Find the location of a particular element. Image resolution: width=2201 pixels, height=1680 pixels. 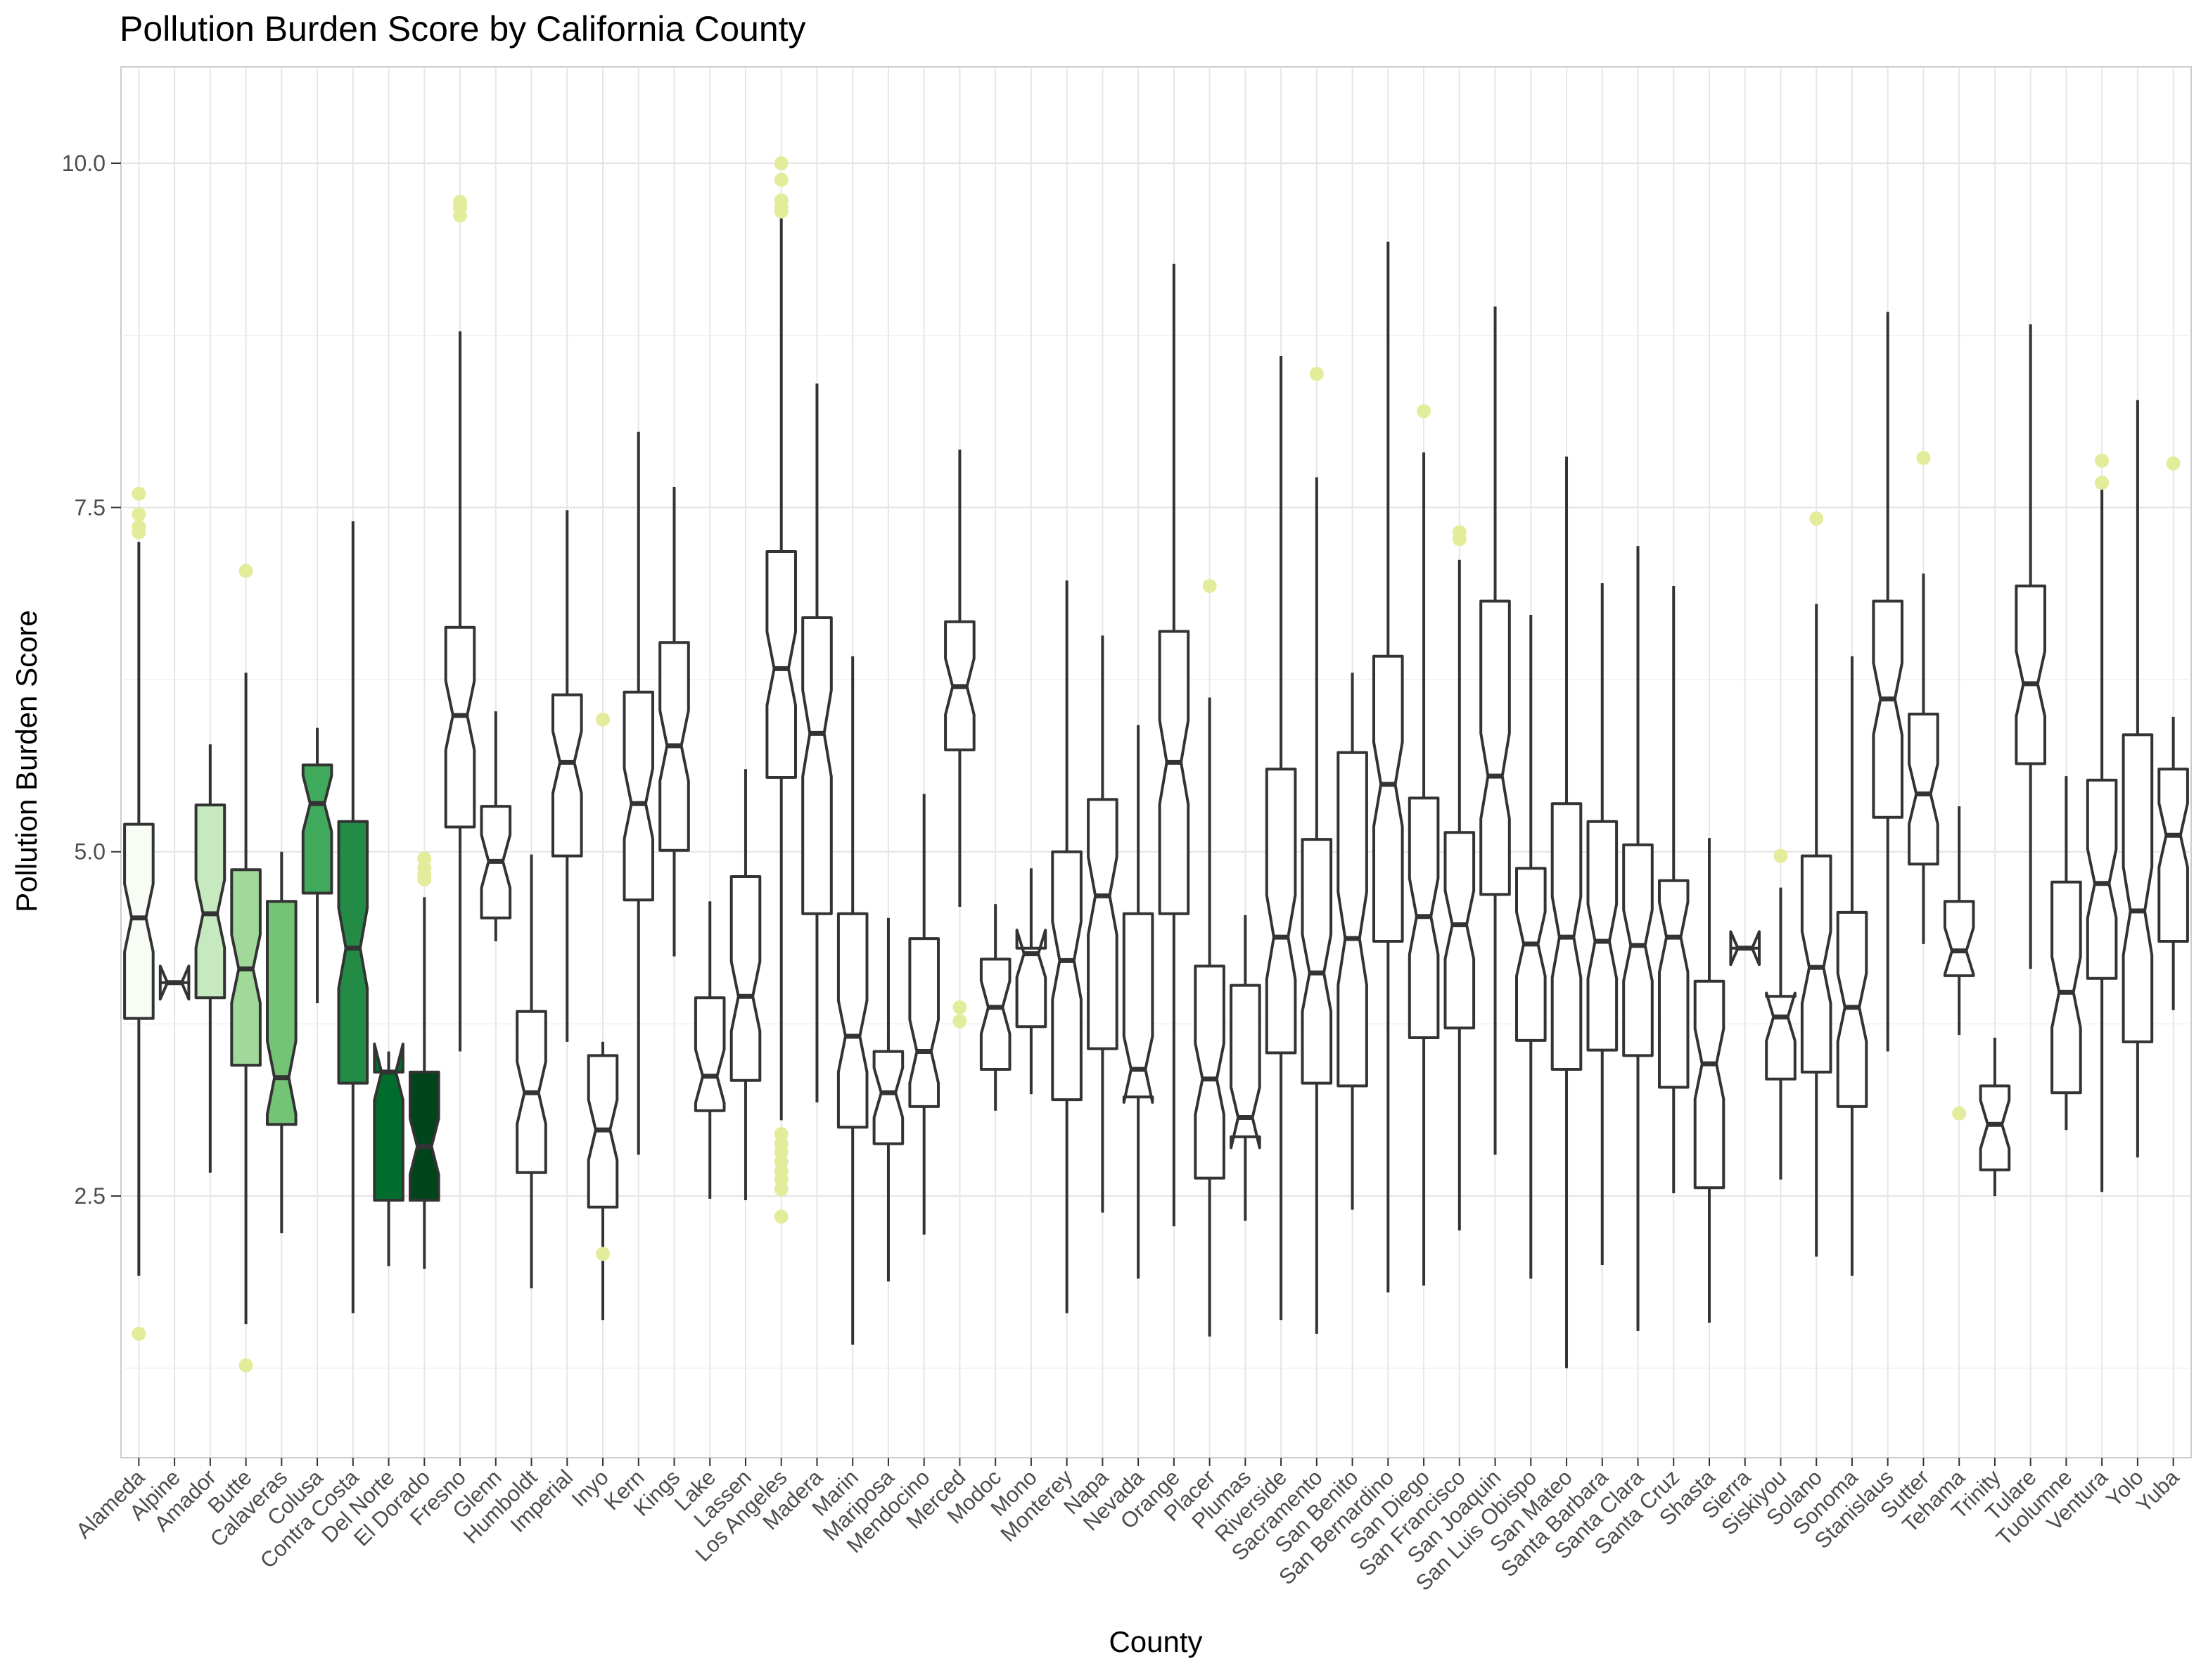

box-sutter is located at coordinates (1923, 697).